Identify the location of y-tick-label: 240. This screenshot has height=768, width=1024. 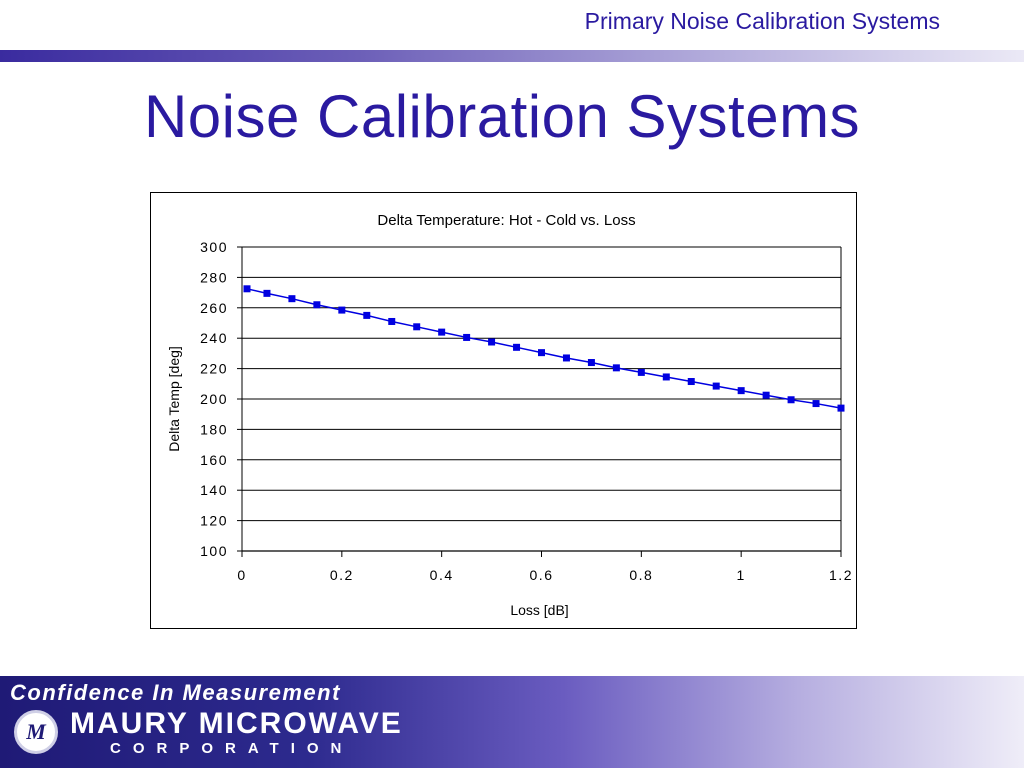
(214, 338).